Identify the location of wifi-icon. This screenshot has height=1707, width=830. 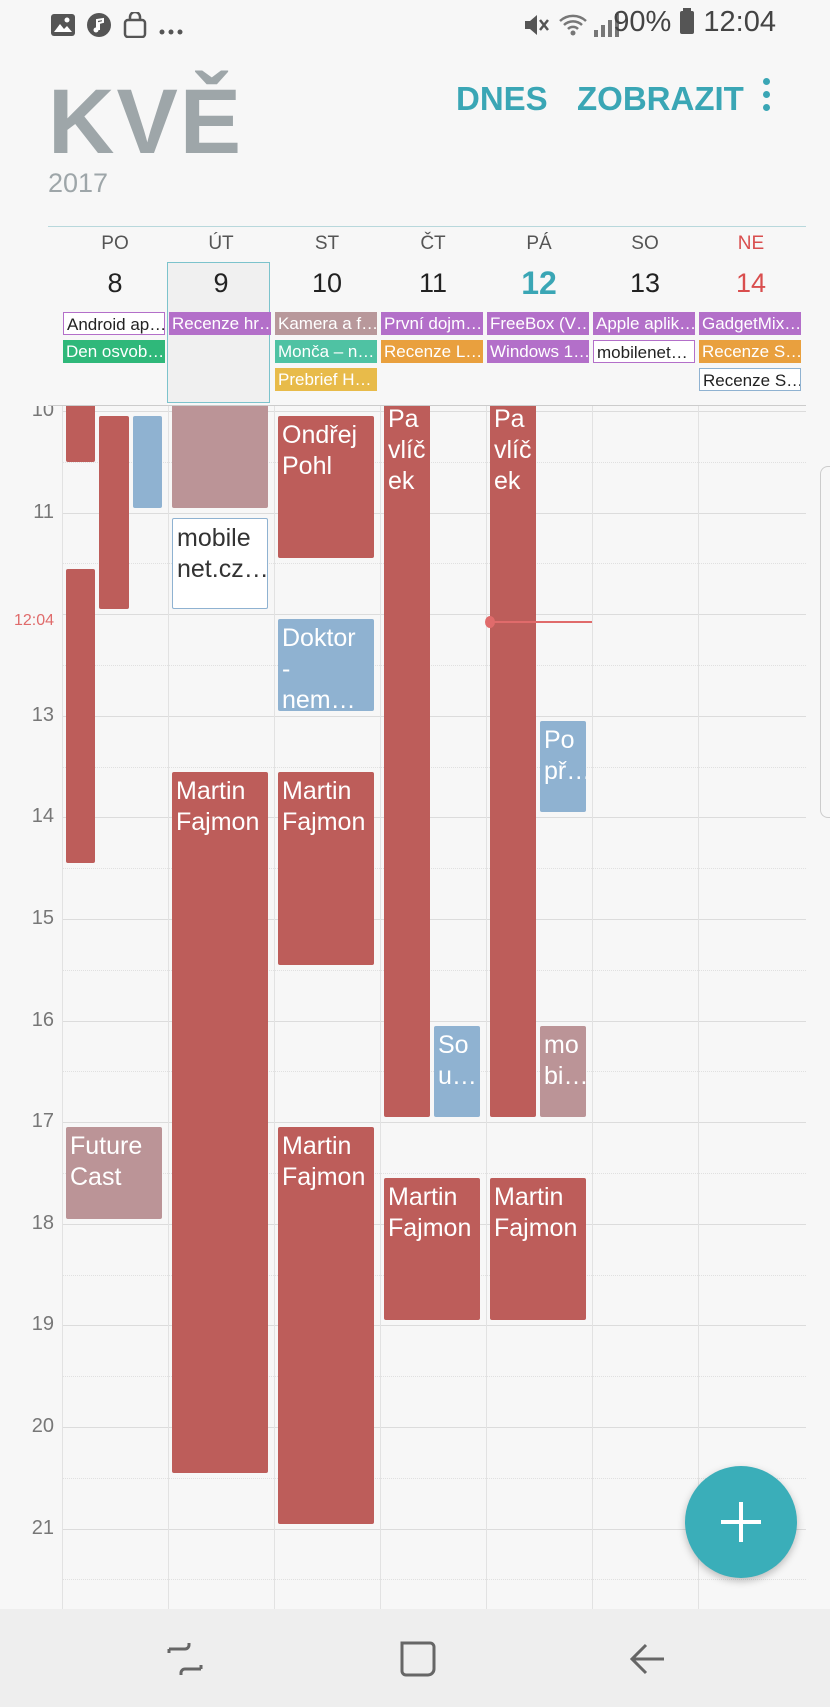
(573, 25).